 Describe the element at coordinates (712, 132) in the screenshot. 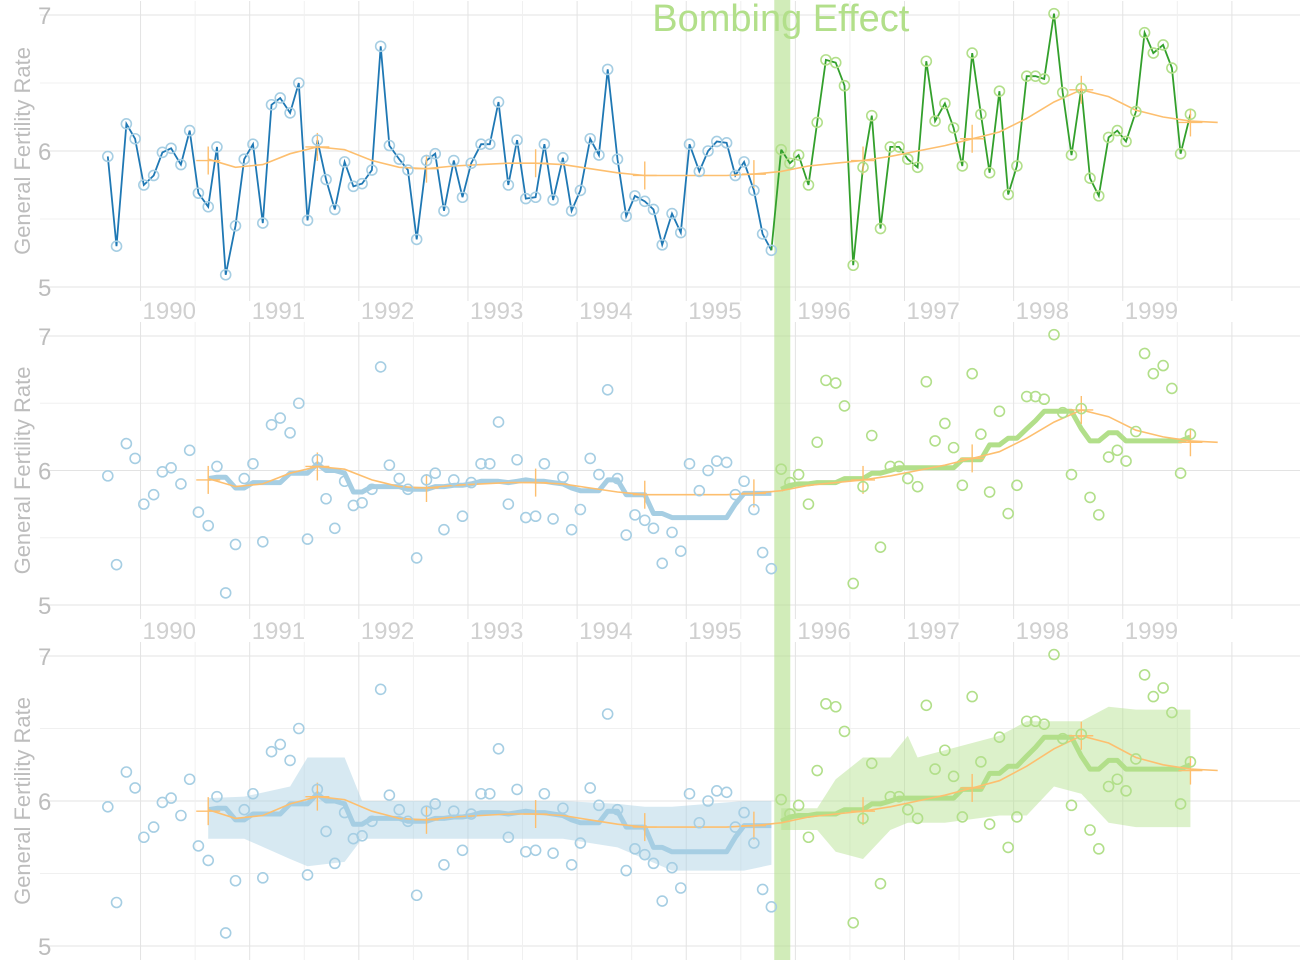

I see `trend-line` at that location.